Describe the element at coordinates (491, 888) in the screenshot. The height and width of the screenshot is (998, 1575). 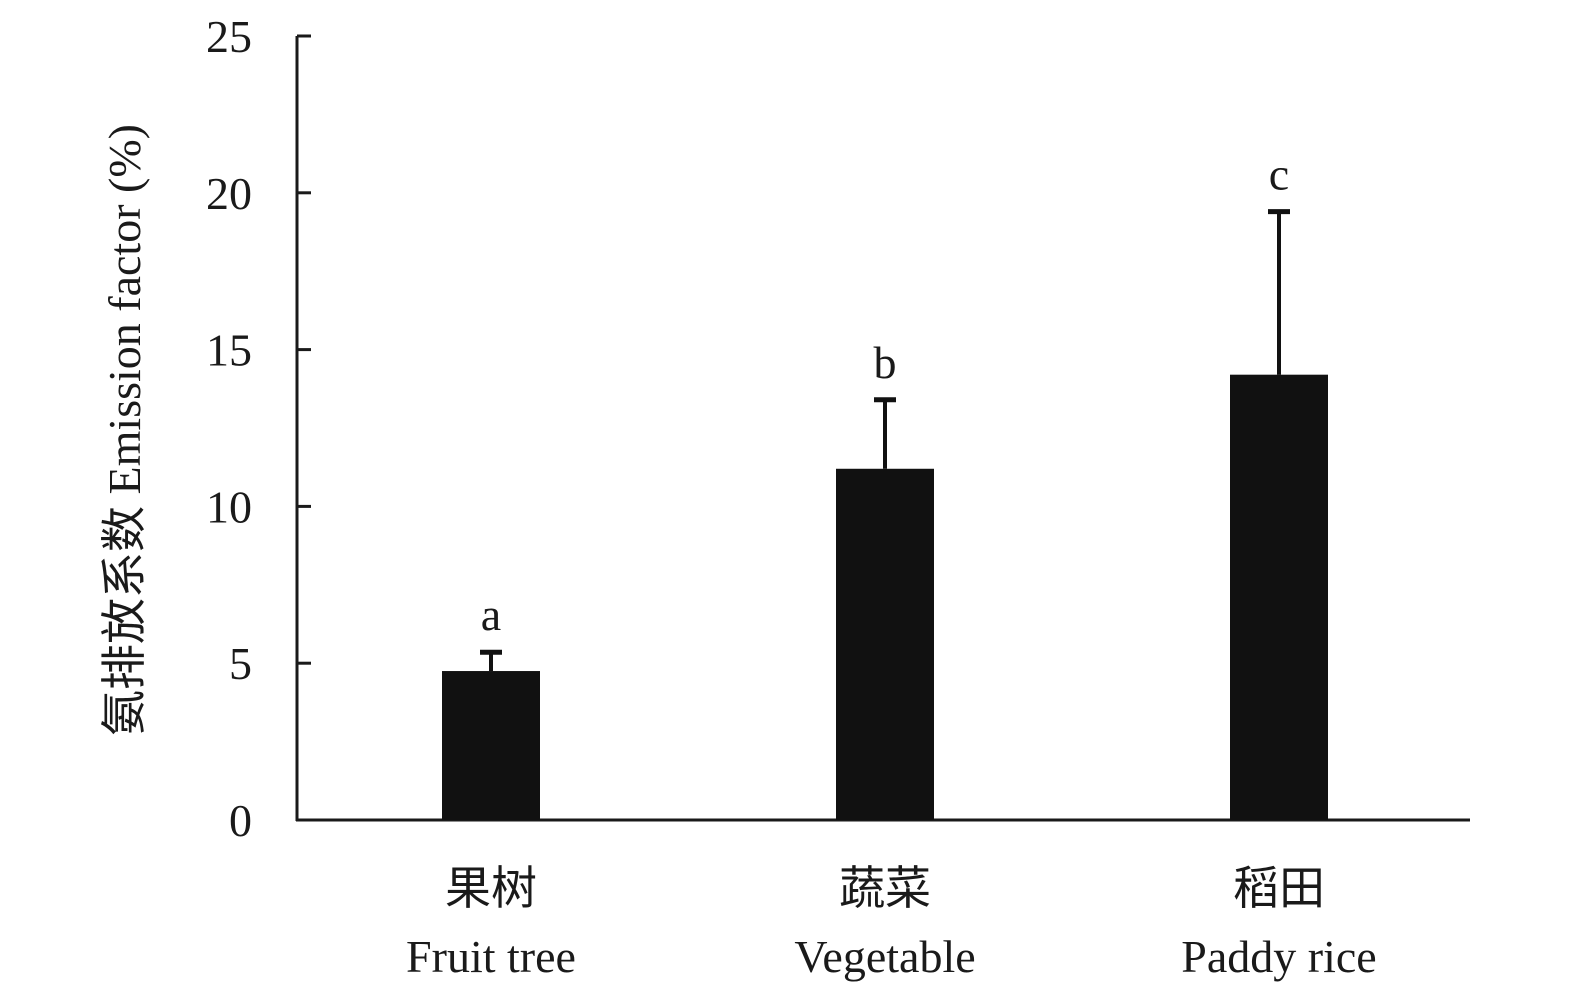
I see `category-label-zh-1: 果树` at that location.